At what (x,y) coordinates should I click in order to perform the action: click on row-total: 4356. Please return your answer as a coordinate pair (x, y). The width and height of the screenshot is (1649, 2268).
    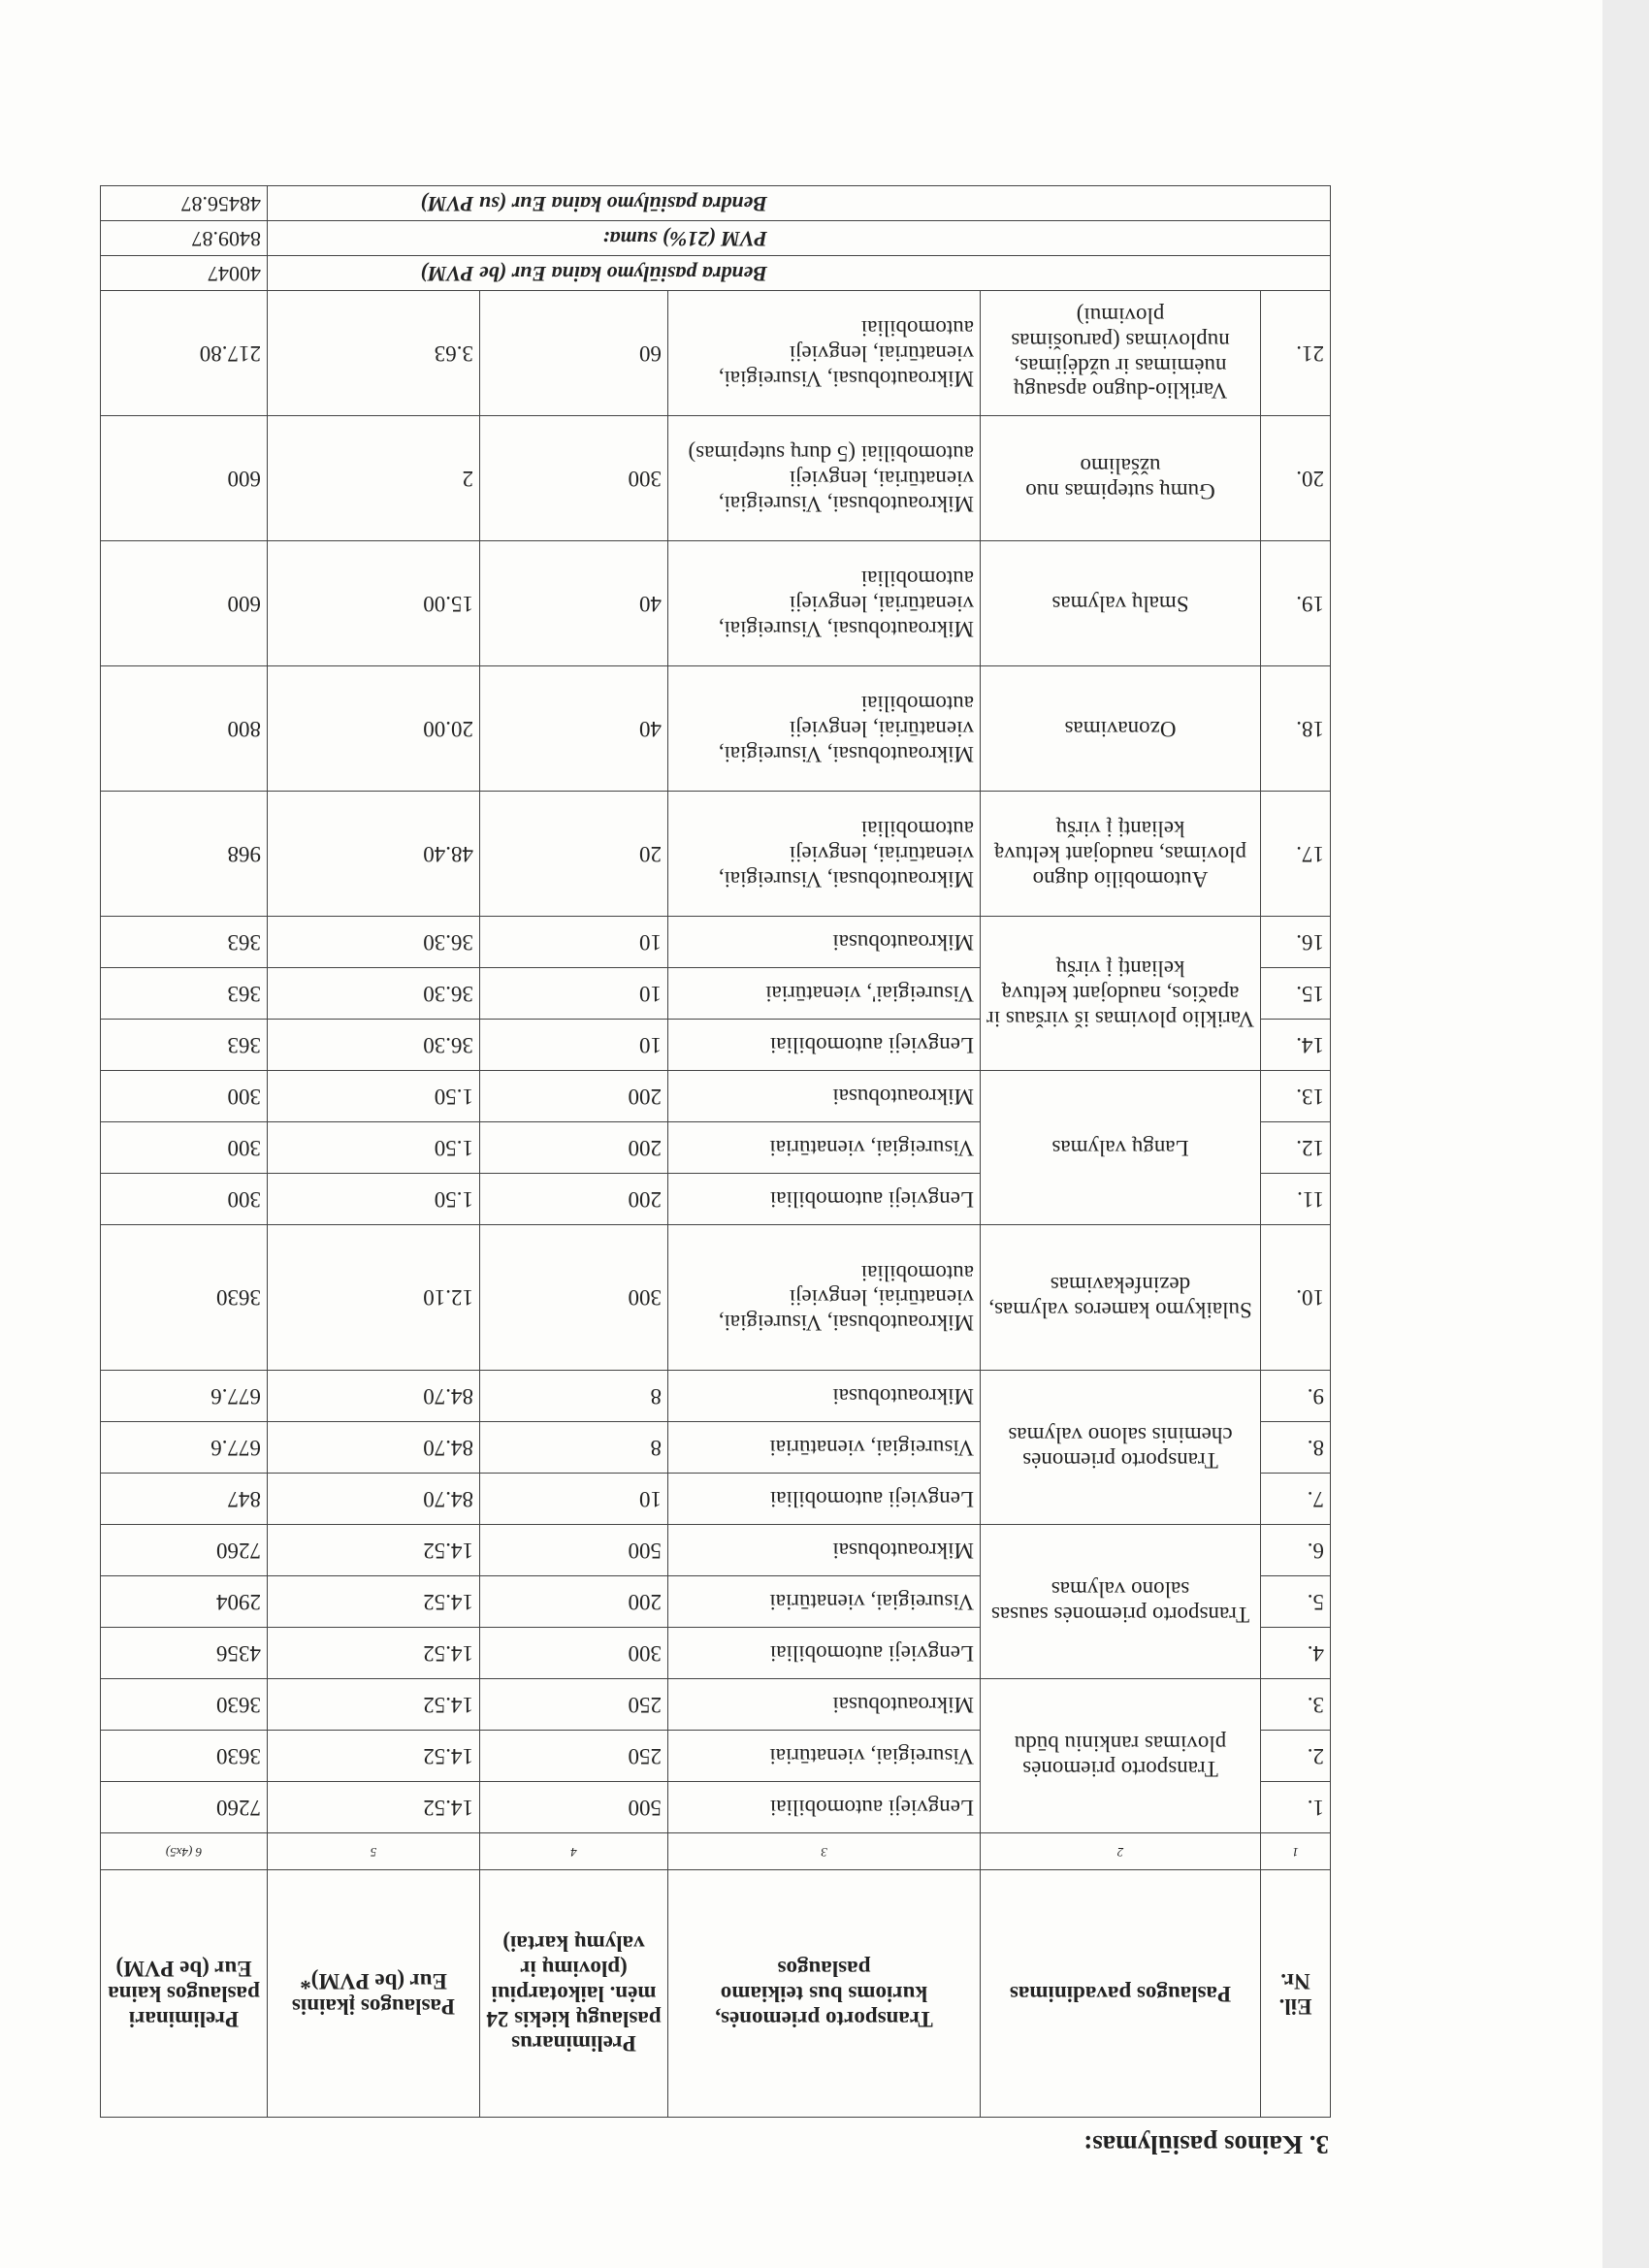
    Looking at the image, I should click on (184, 1653).